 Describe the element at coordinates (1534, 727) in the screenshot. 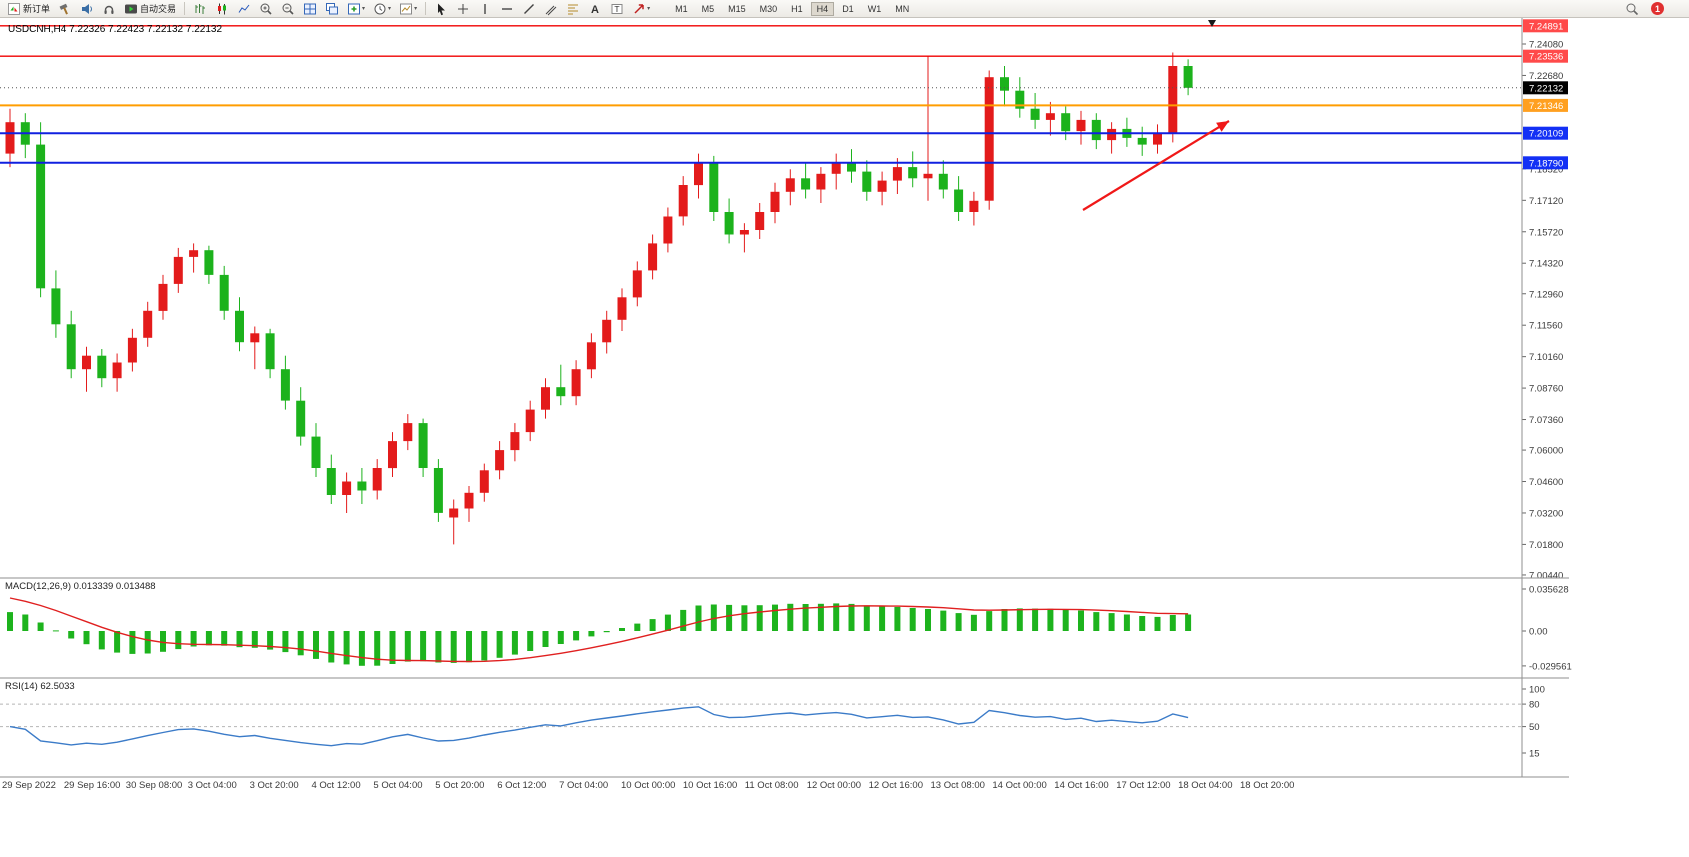

I see `rsi-tick: 50` at that location.